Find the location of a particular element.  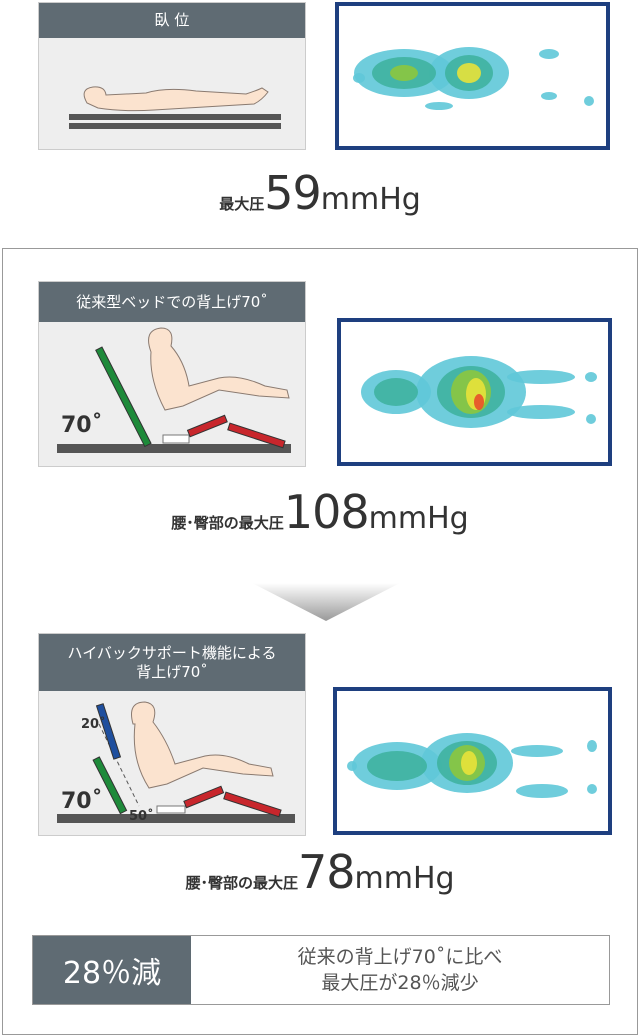

header-text: 臥 位 is located at coordinates (172, 20).